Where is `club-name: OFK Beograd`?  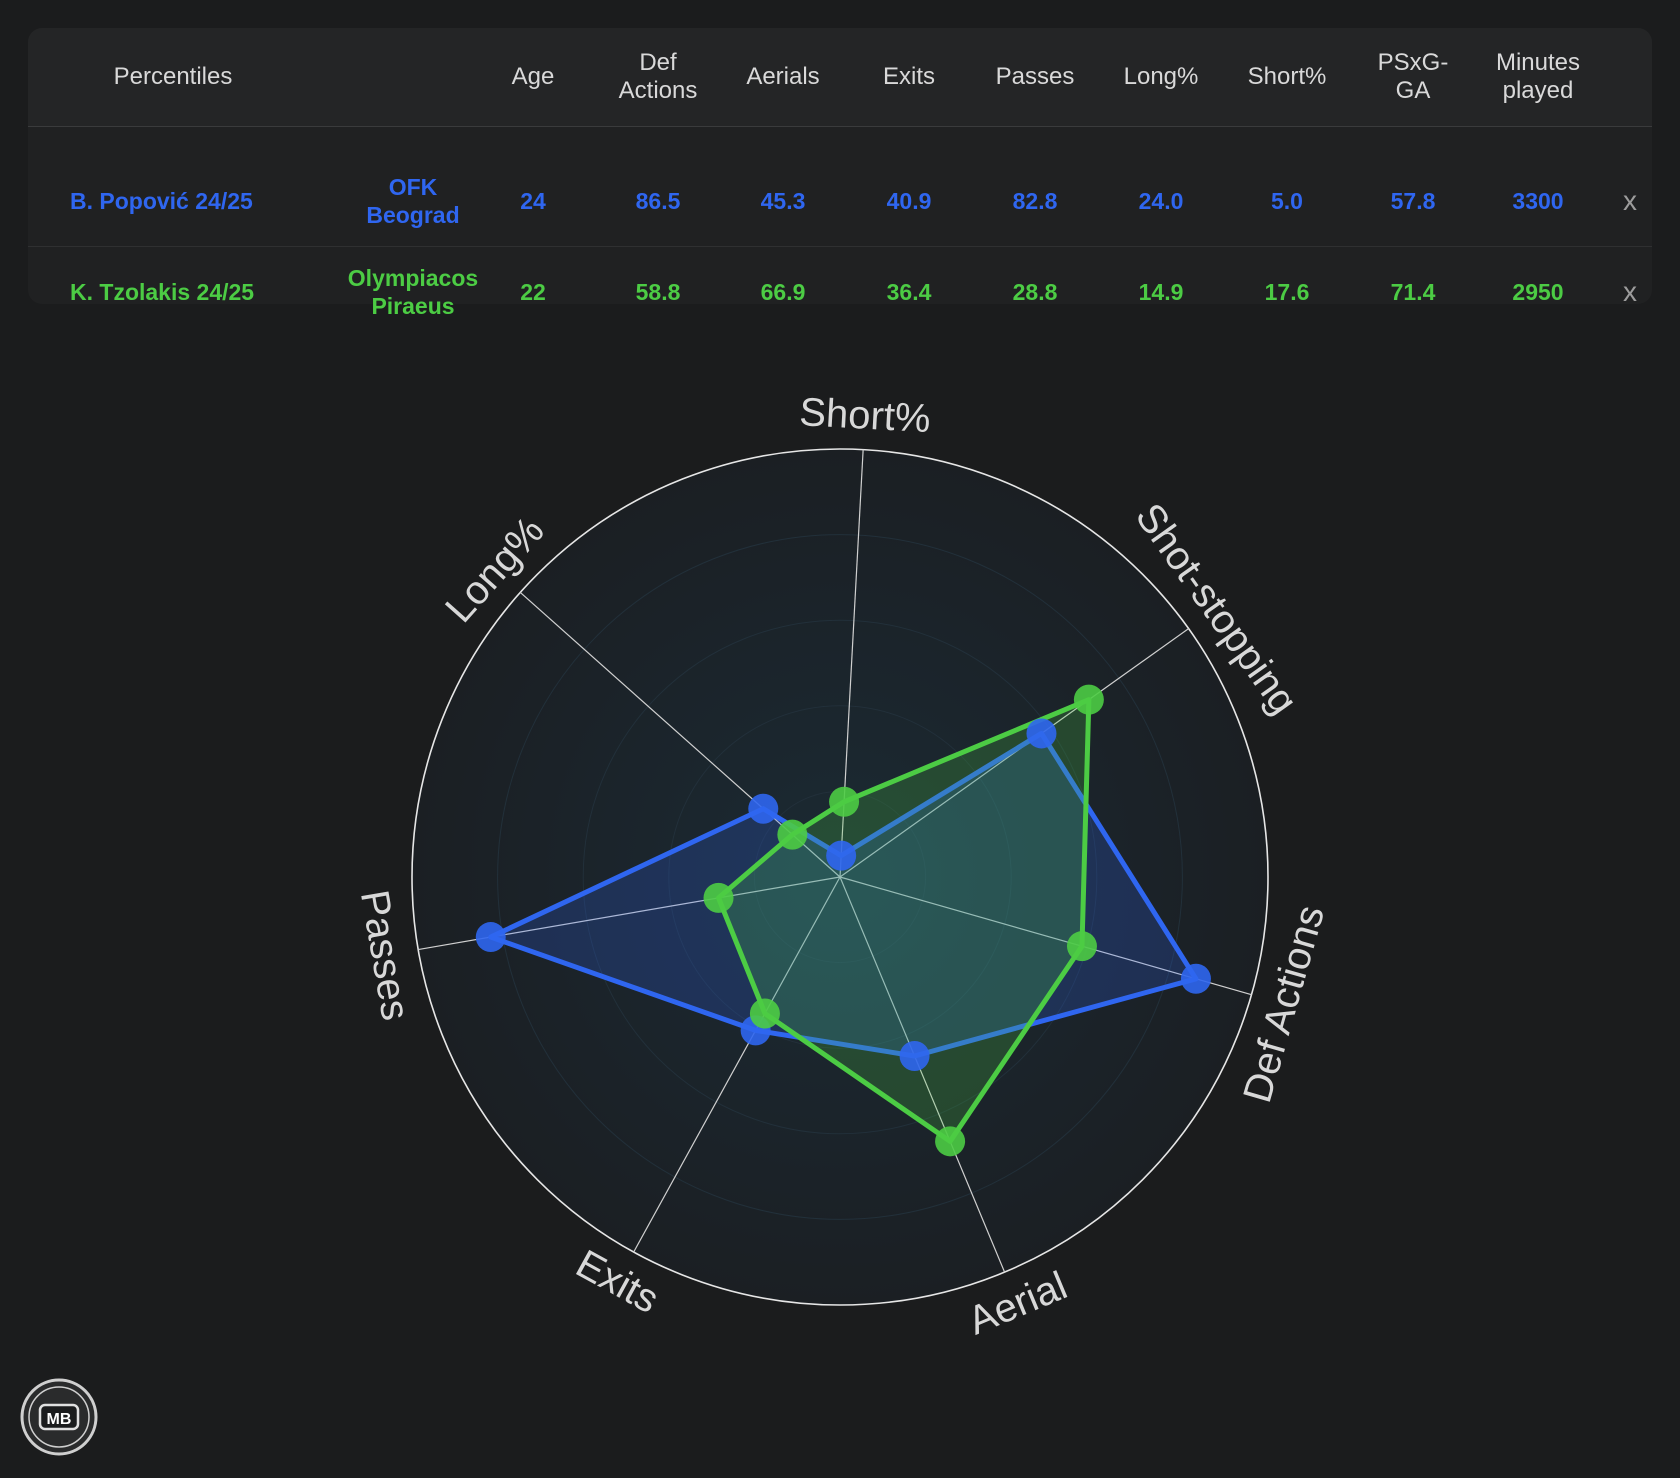
club-name: OFK Beograd is located at coordinates (413, 200).